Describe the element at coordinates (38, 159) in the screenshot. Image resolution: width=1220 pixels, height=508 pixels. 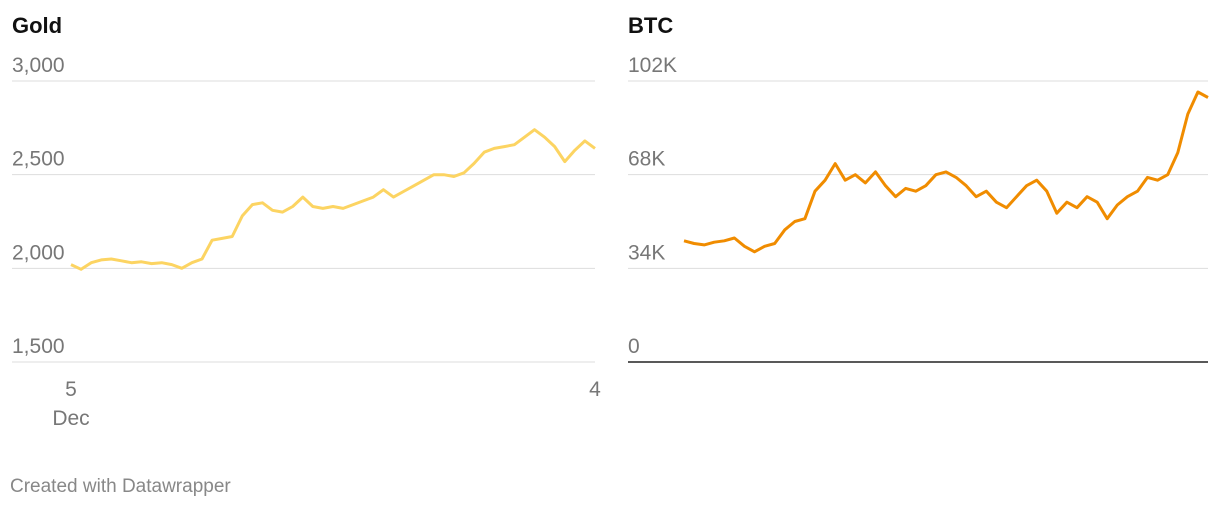
I see `y-tick-label: 2,500` at that location.